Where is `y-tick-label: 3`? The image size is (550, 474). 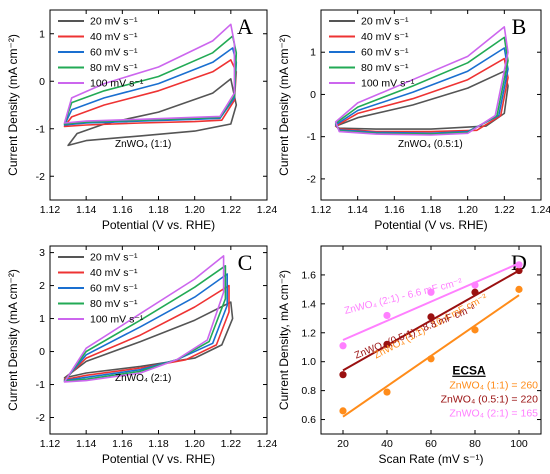
y-tick-label: 3 is located at coordinates (42, 253).